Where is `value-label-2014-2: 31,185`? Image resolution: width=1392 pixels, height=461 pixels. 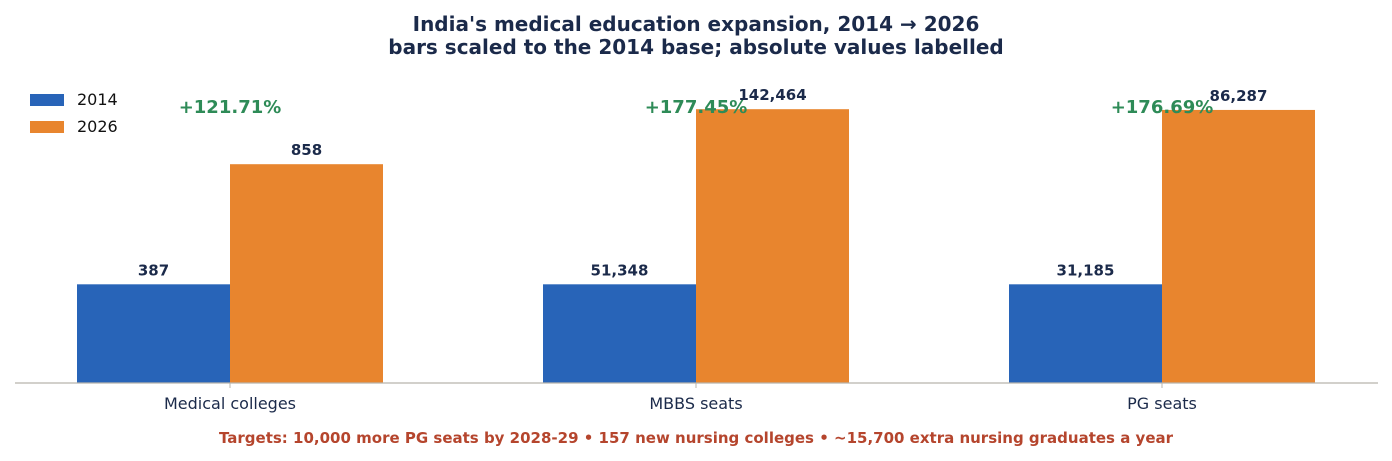
value-label-2014-2: 31,185 is located at coordinates (1086, 270).